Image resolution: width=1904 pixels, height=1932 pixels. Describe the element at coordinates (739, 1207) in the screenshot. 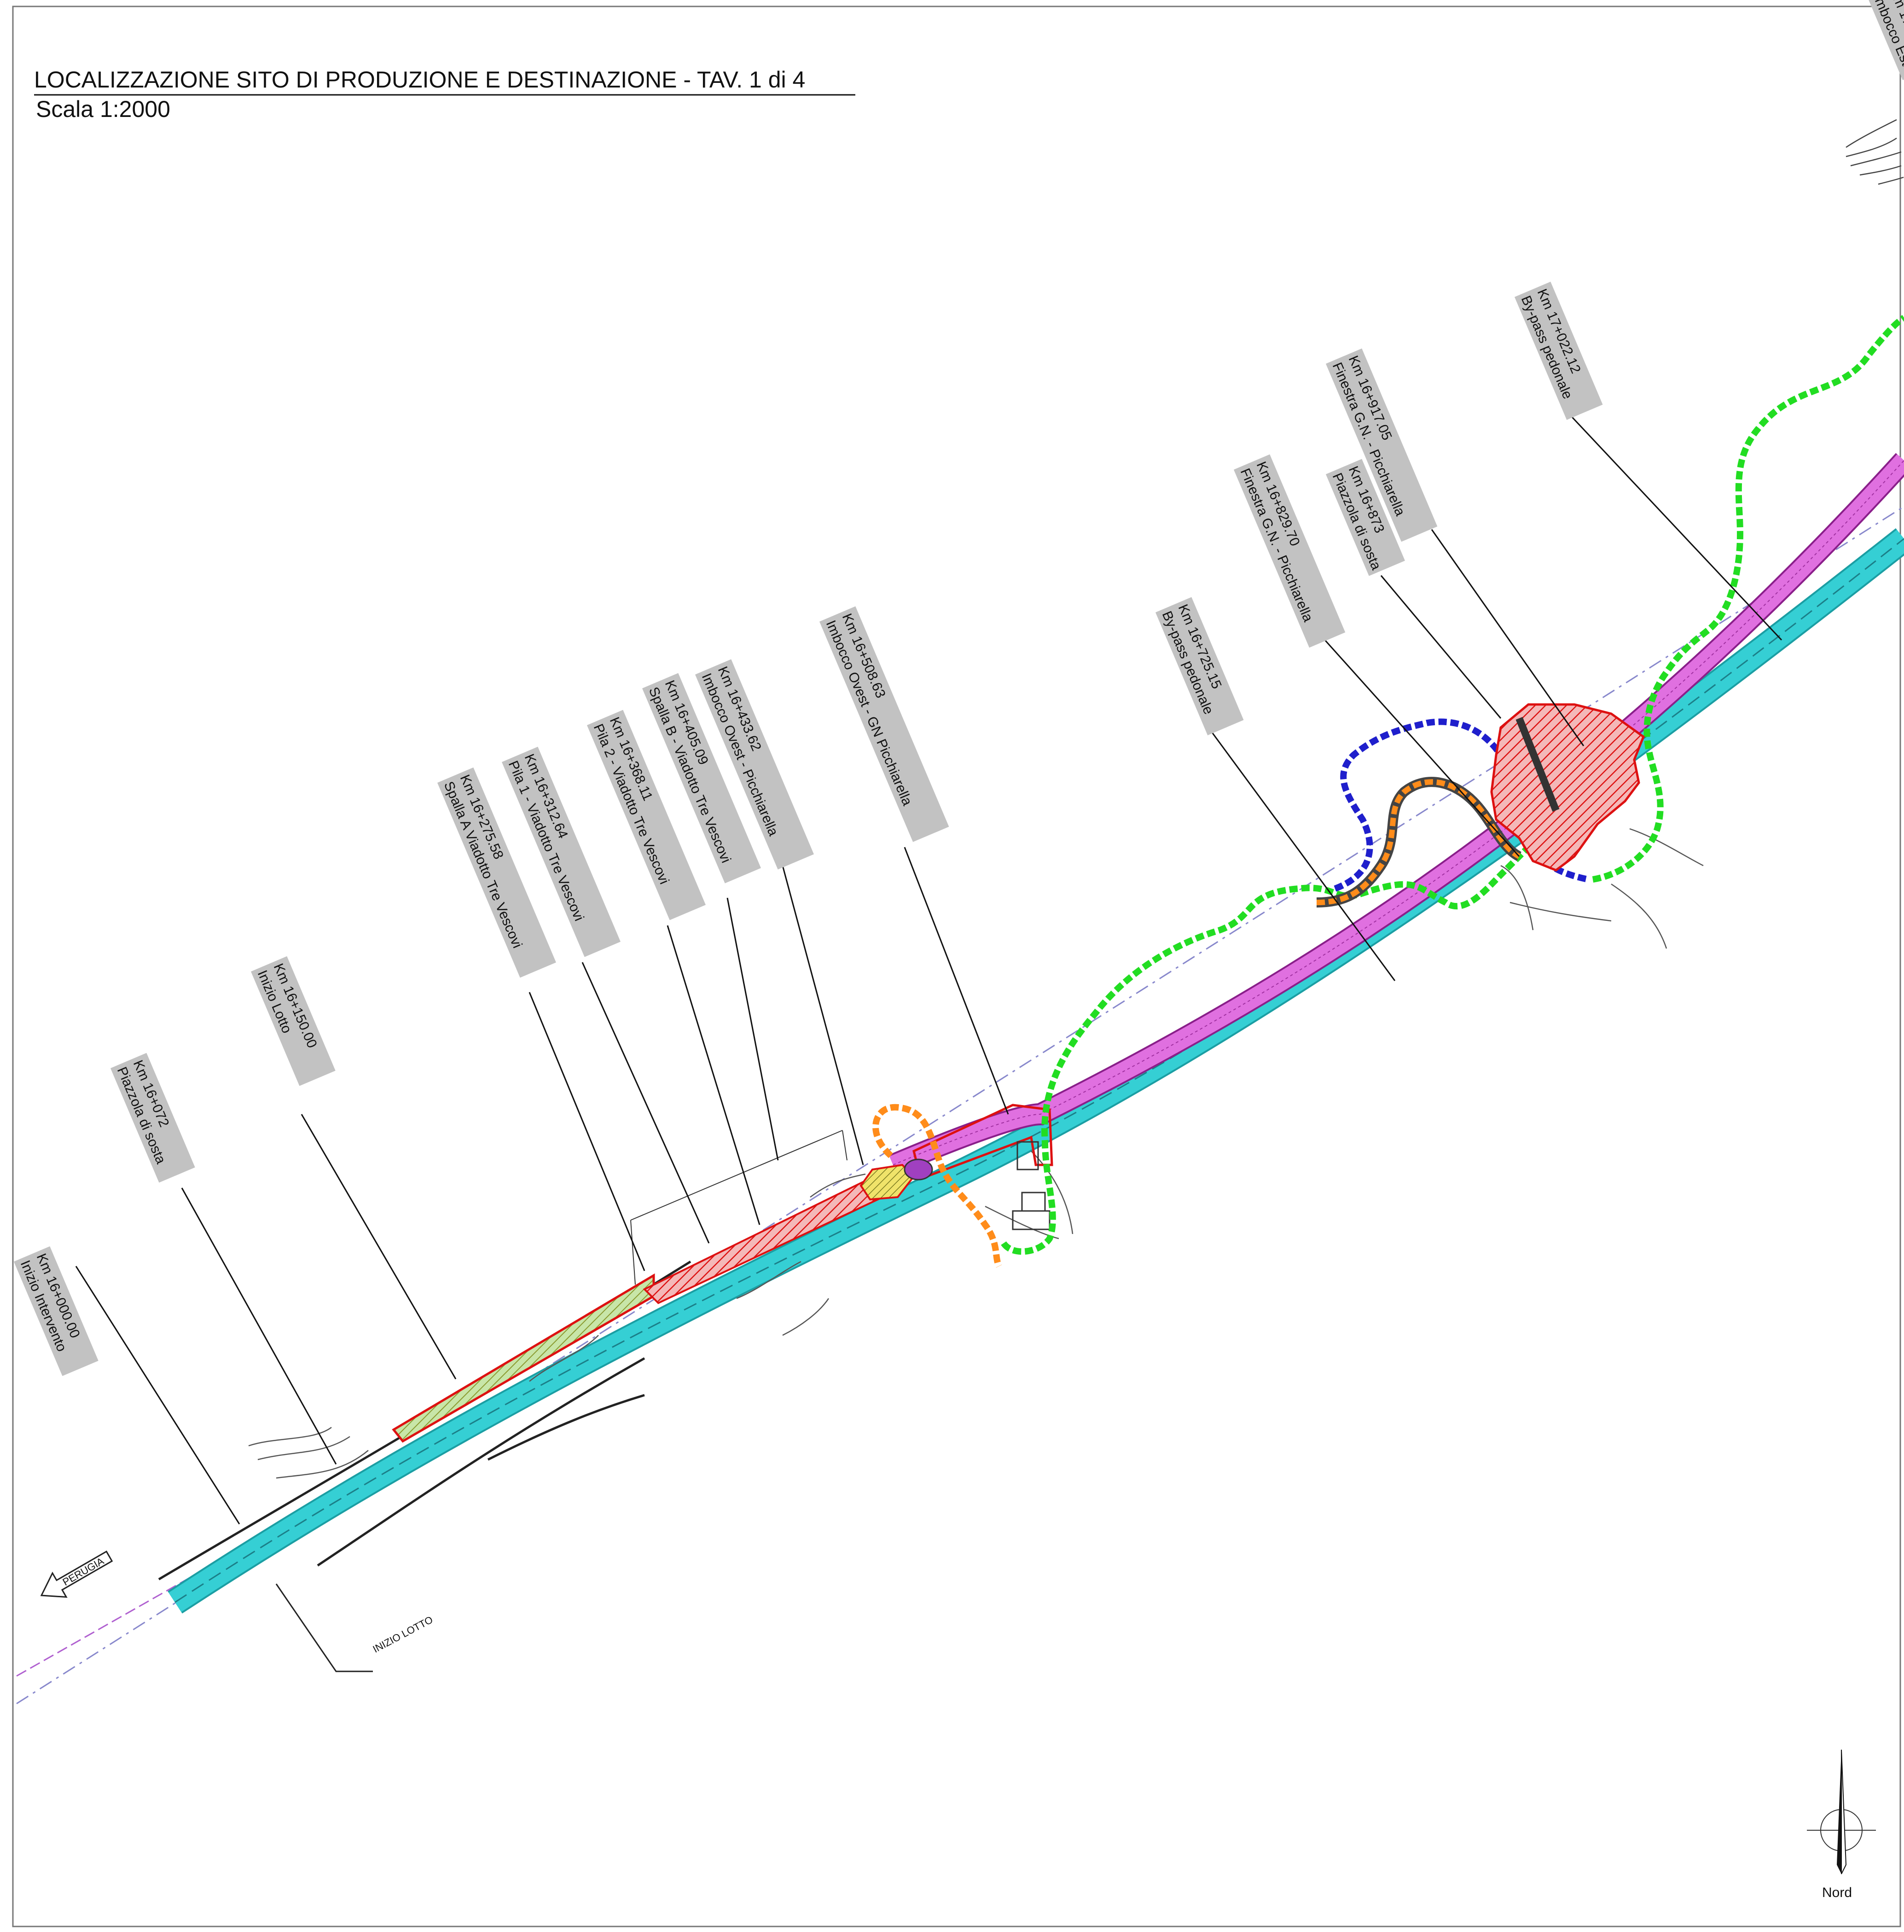

I see `viaduct-dimension` at that location.